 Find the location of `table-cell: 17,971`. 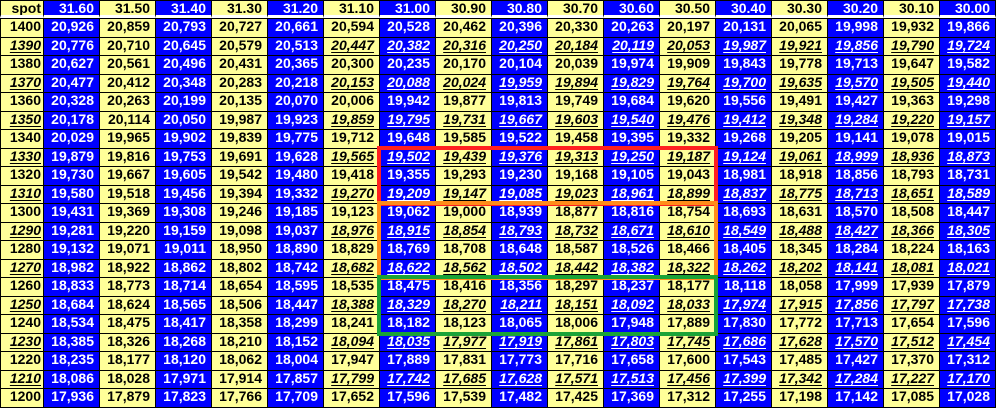

table-cell: 17,971 is located at coordinates (183, 379).